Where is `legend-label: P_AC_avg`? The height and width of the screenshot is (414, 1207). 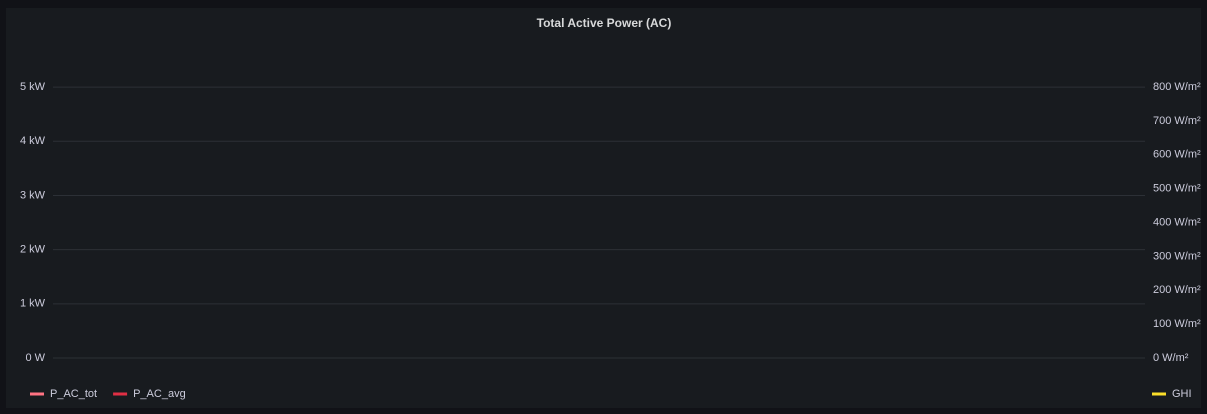 legend-label: P_AC_avg is located at coordinates (159, 394).